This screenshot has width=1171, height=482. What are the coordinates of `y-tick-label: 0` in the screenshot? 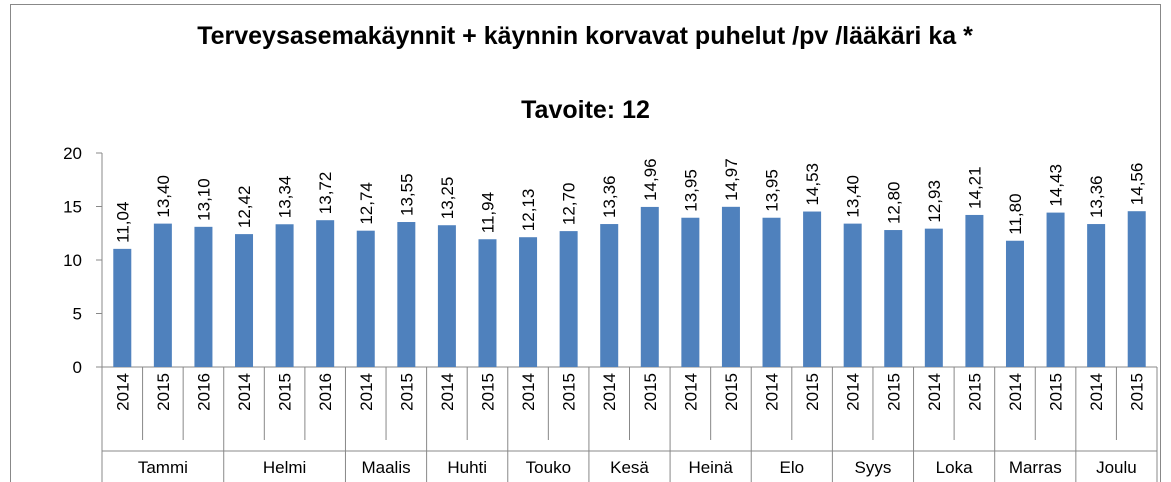 It's located at (77, 367).